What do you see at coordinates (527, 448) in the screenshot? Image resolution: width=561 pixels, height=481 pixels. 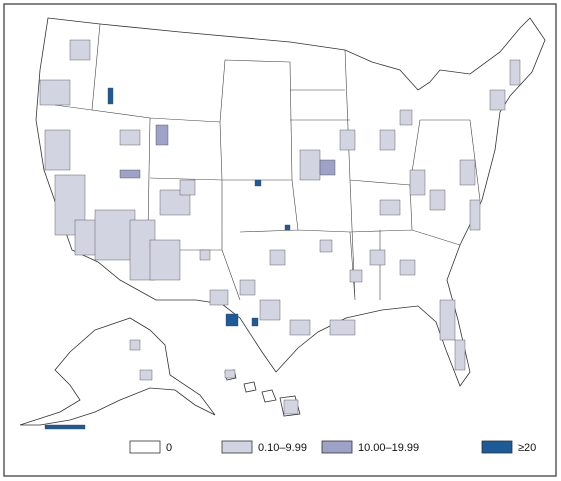 I see `legend-label: ≥20` at bounding box center [527, 448].